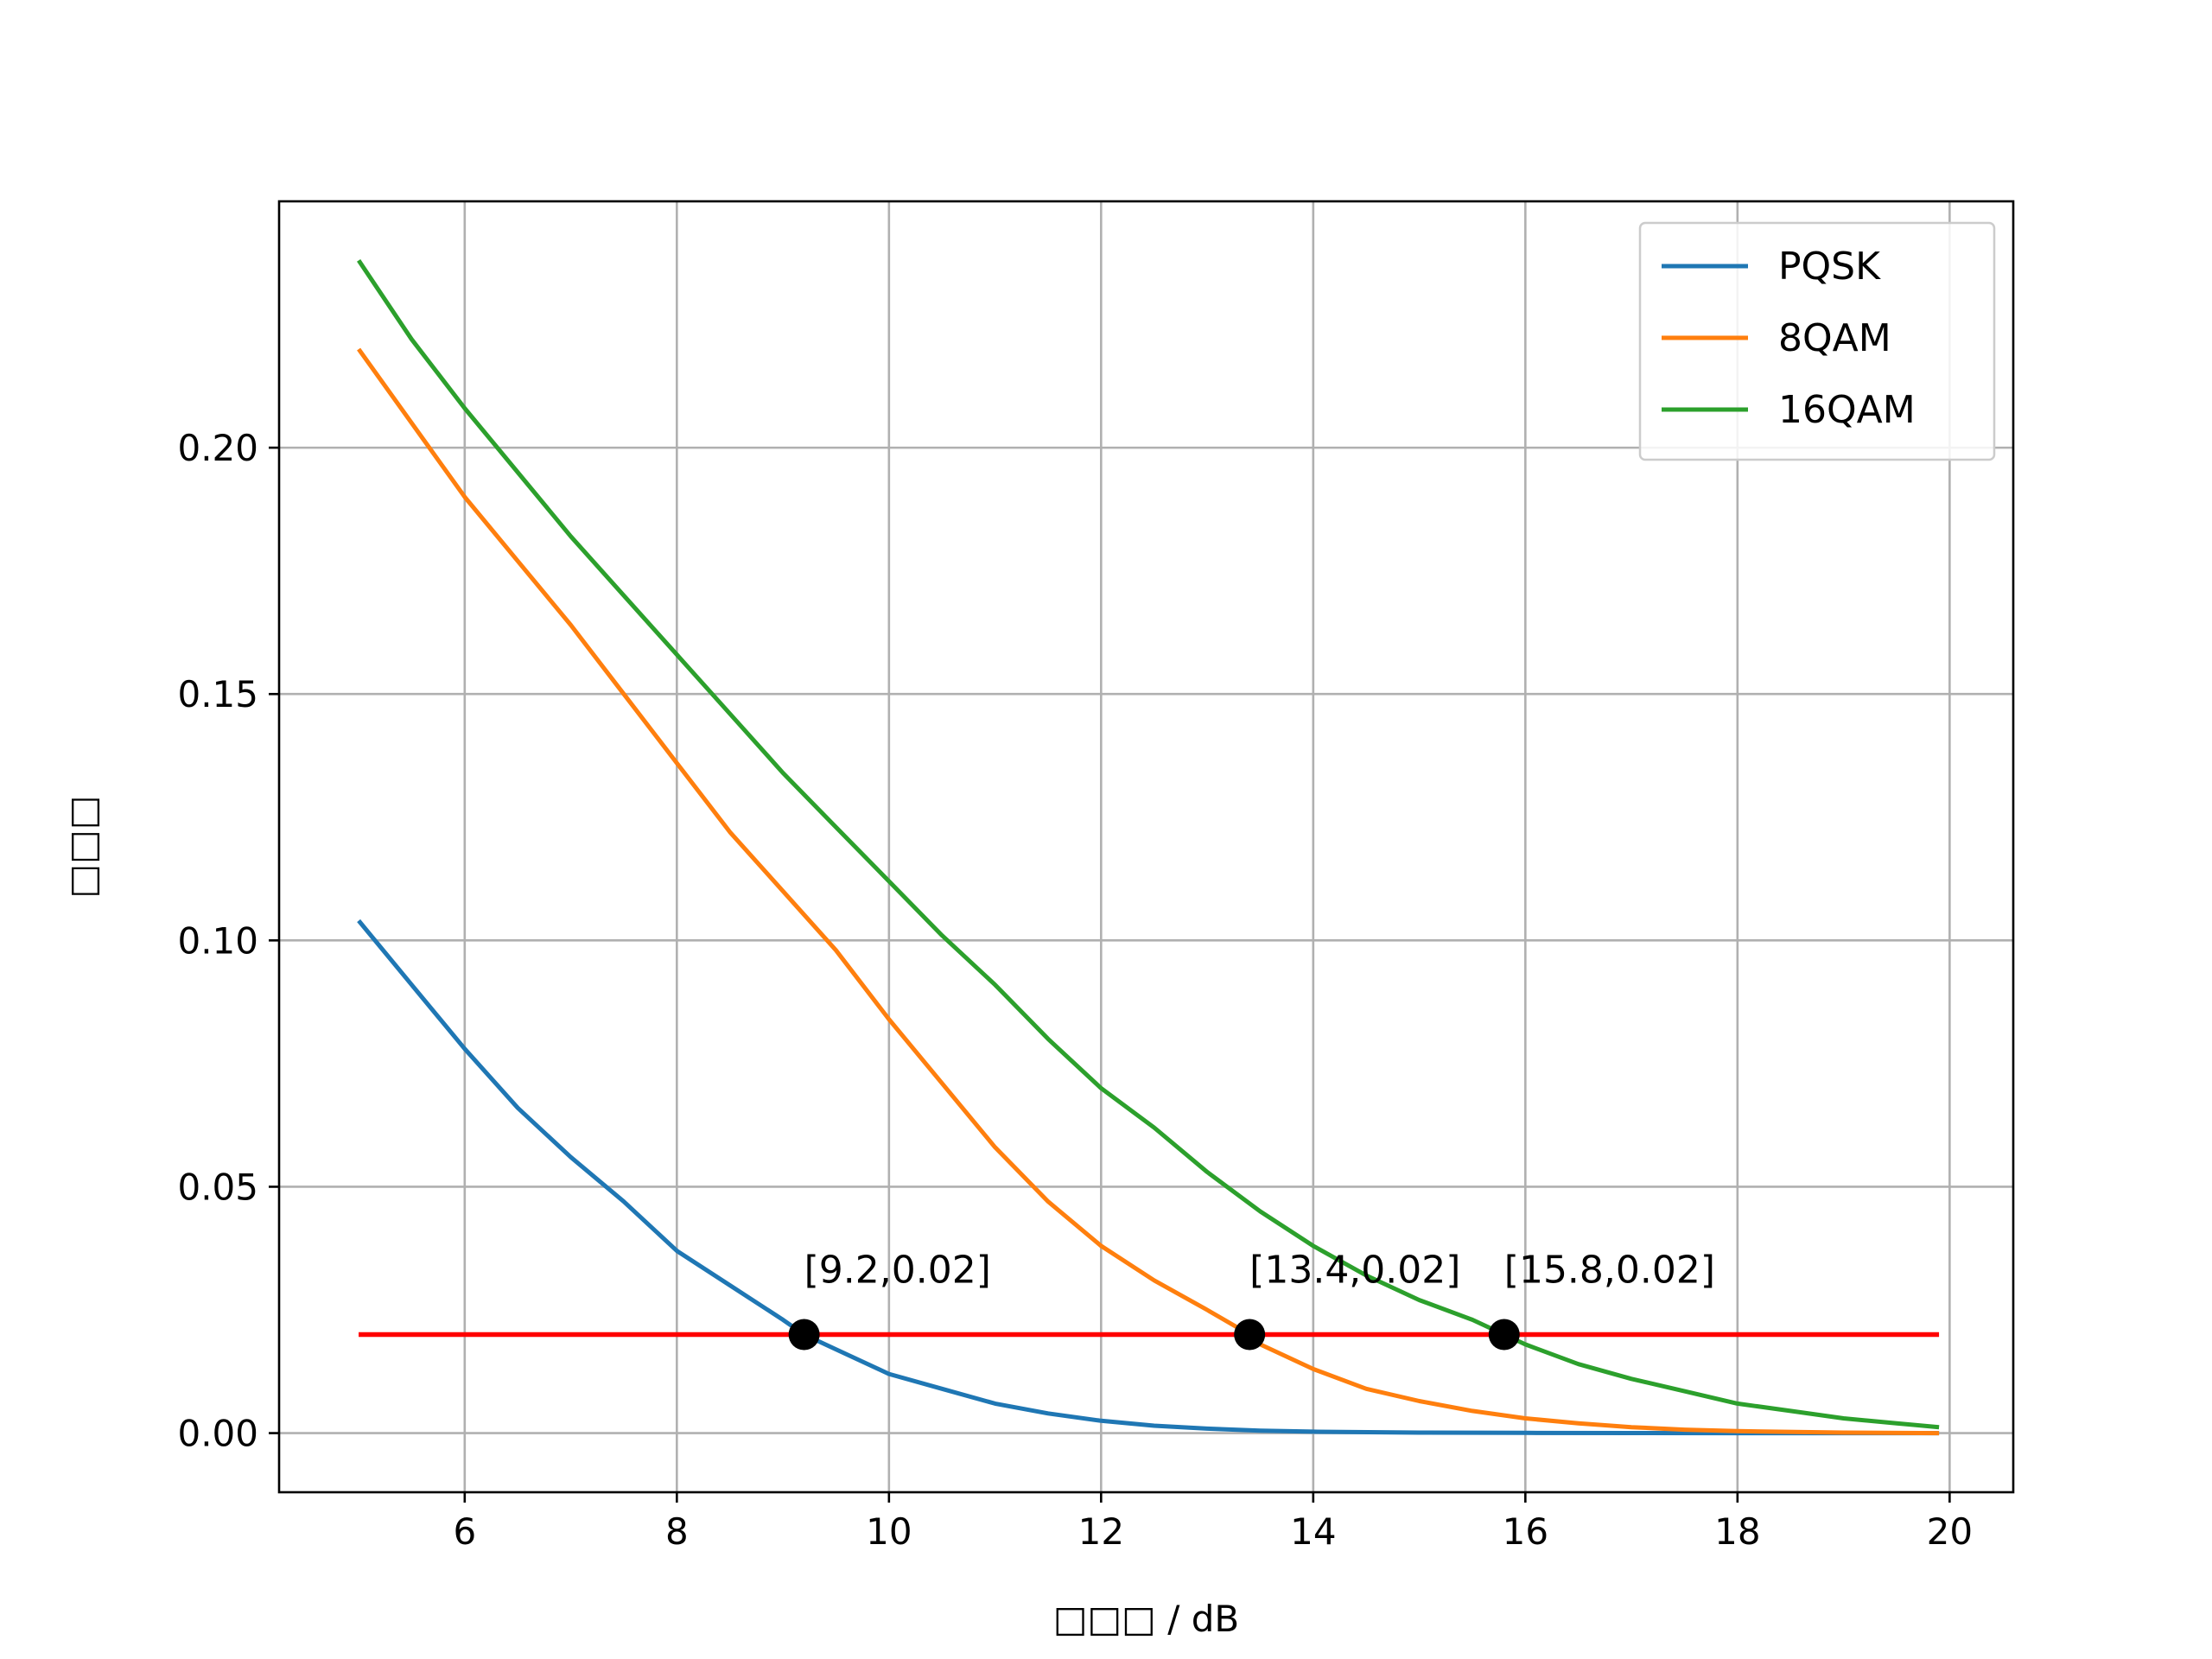  I want to click on x-tick-label: 20, so click(1950, 1531).